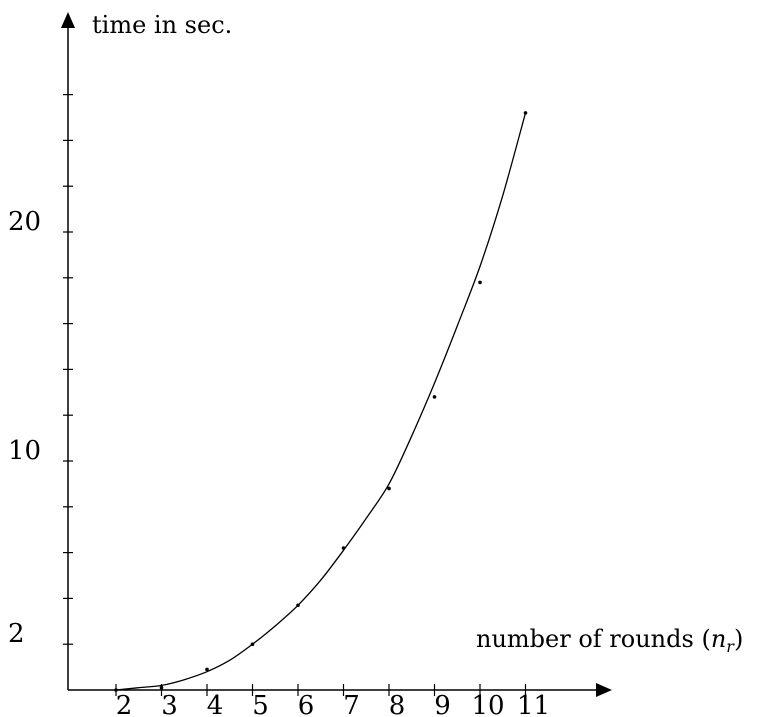 This screenshot has height=717, width=784. Describe the element at coordinates (533, 704) in the screenshot. I see `x-tick-label: 11` at that location.